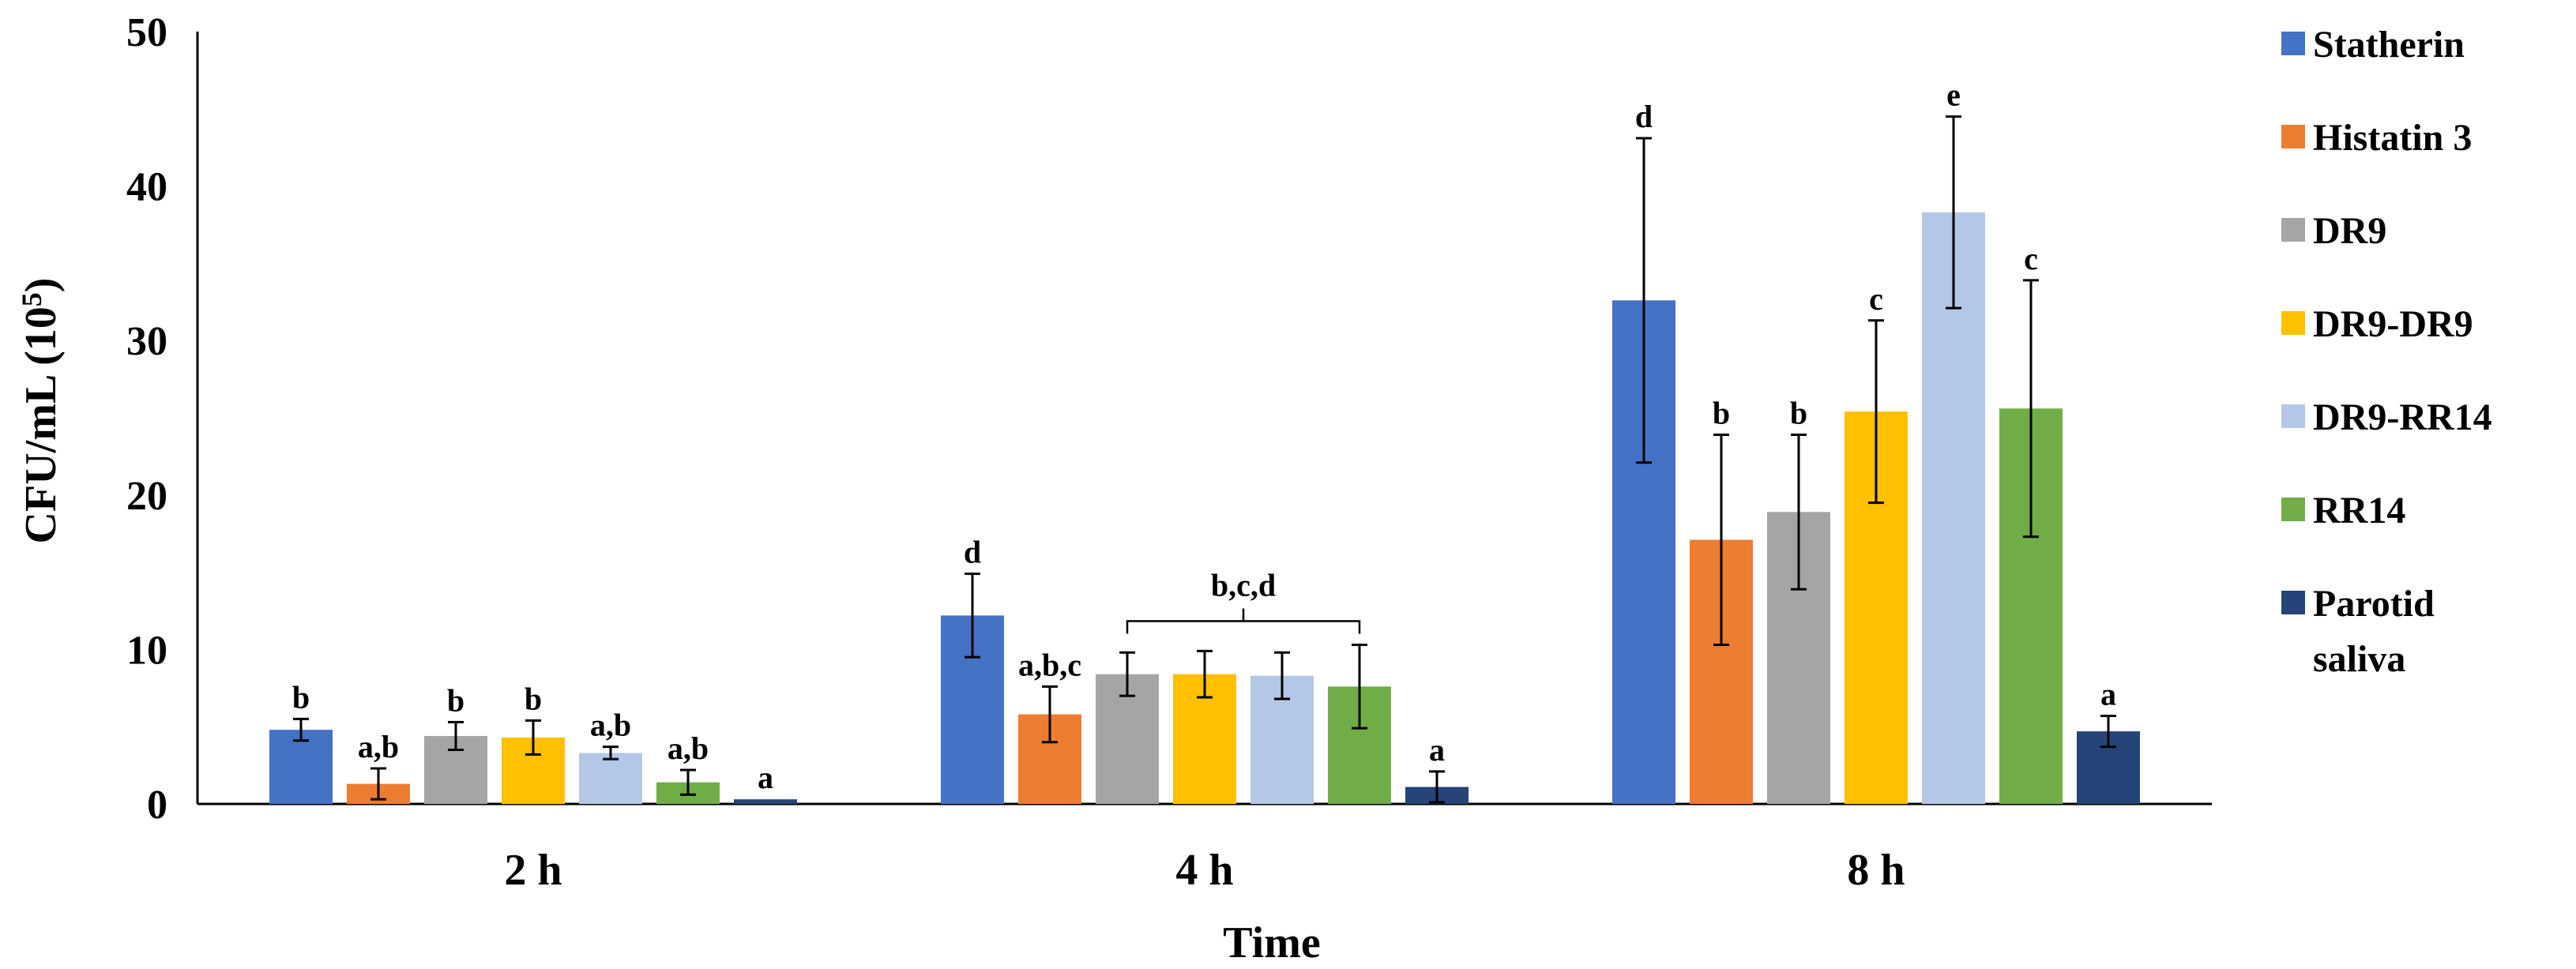 This screenshot has width=2576, height=969. What do you see at coordinates (2350, 231) in the screenshot?
I see `legend-label: DR9` at bounding box center [2350, 231].